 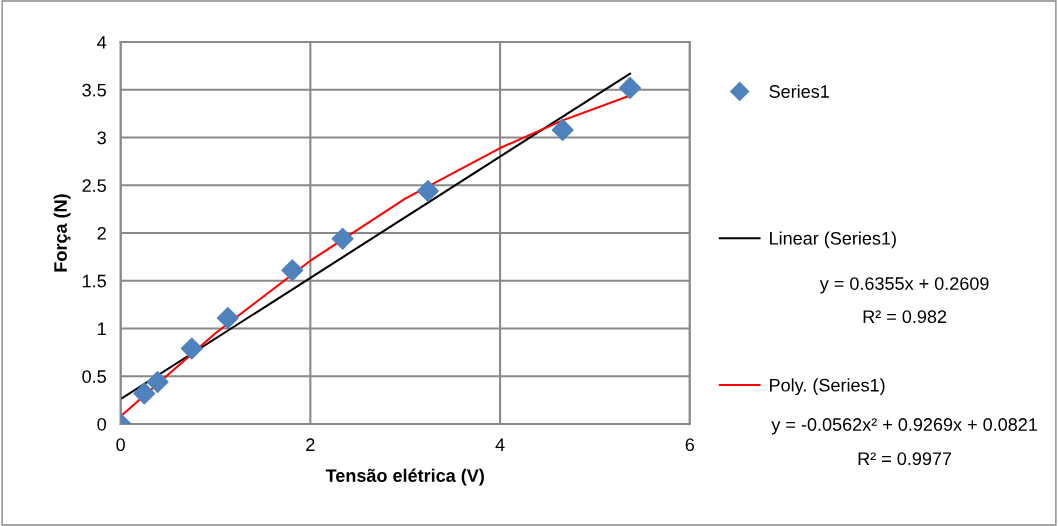 What do you see at coordinates (94, 281) in the screenshot?
I see `y-tick-label: 1.5` at bounding box center [94, 281].